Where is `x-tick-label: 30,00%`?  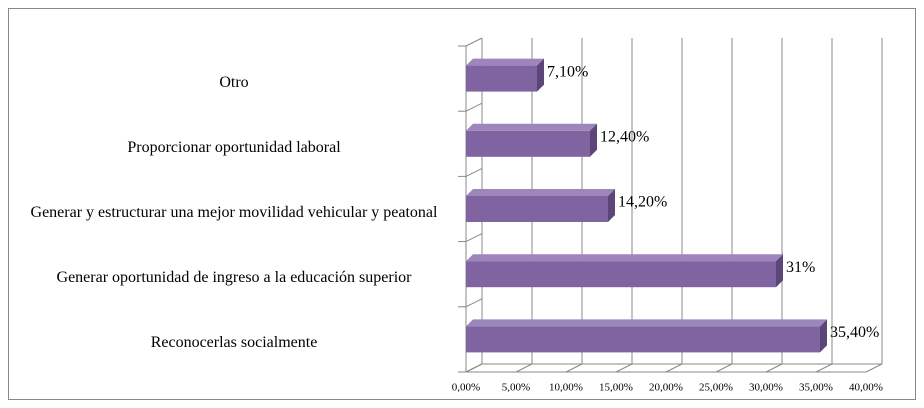 x-tick-label: 30,00% is located at coordinates (766, 388).